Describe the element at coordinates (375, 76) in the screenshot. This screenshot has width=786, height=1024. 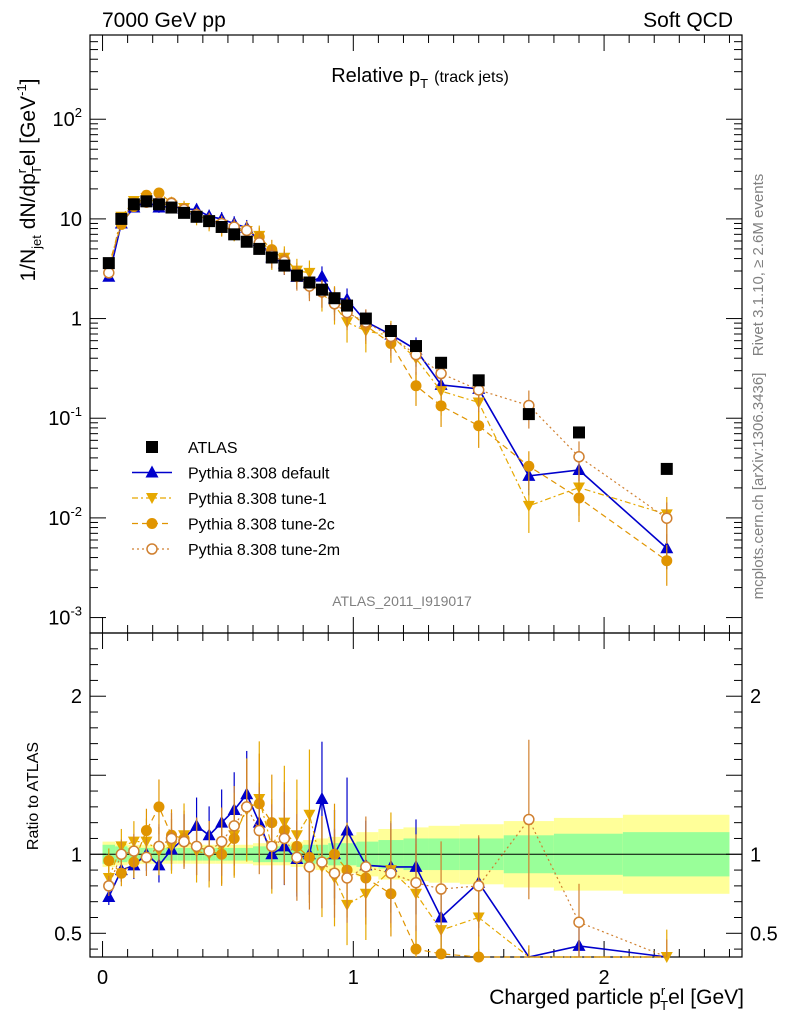
I see `title-main: Relative p` at that location.